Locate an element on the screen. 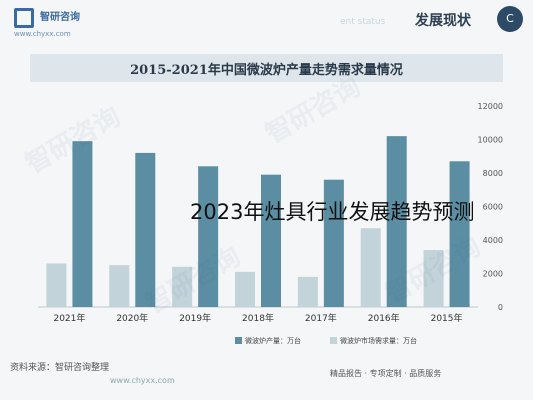 The width and height of the screenshot is (533, 400). y-tick-label: 2000 is located at coordinates (493, 274).